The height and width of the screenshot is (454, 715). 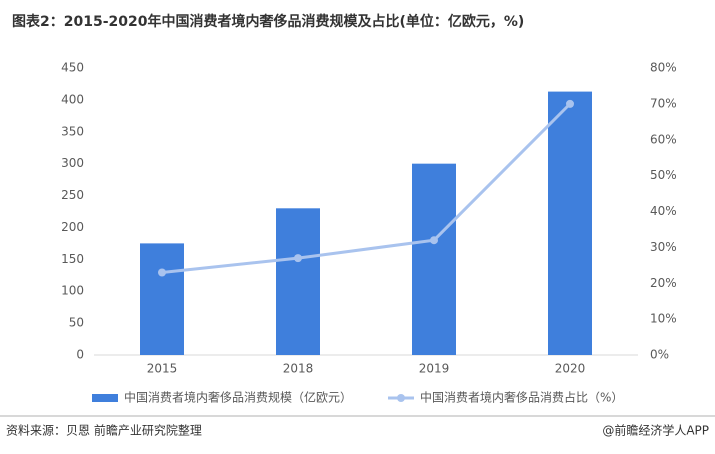 What do you see at coordinates (663, 211) in the screenshot?
I see `y2-tick-label: 40%` at bounding box center [663, 211].